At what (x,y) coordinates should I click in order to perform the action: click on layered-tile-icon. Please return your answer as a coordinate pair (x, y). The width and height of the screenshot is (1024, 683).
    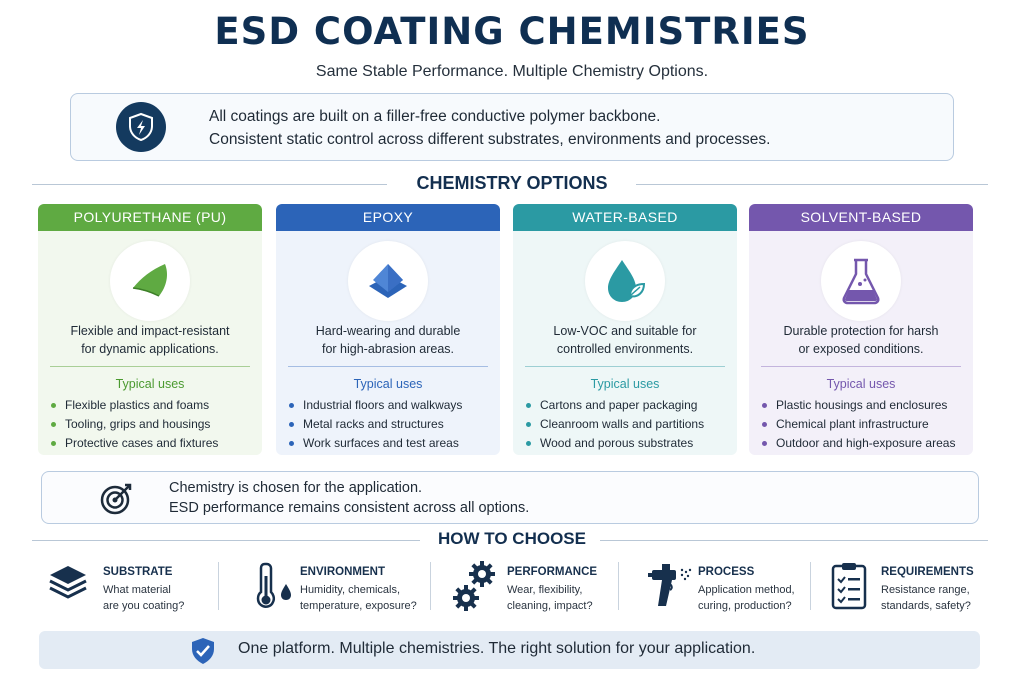
    Looking at the image, I should click on (388, 281).